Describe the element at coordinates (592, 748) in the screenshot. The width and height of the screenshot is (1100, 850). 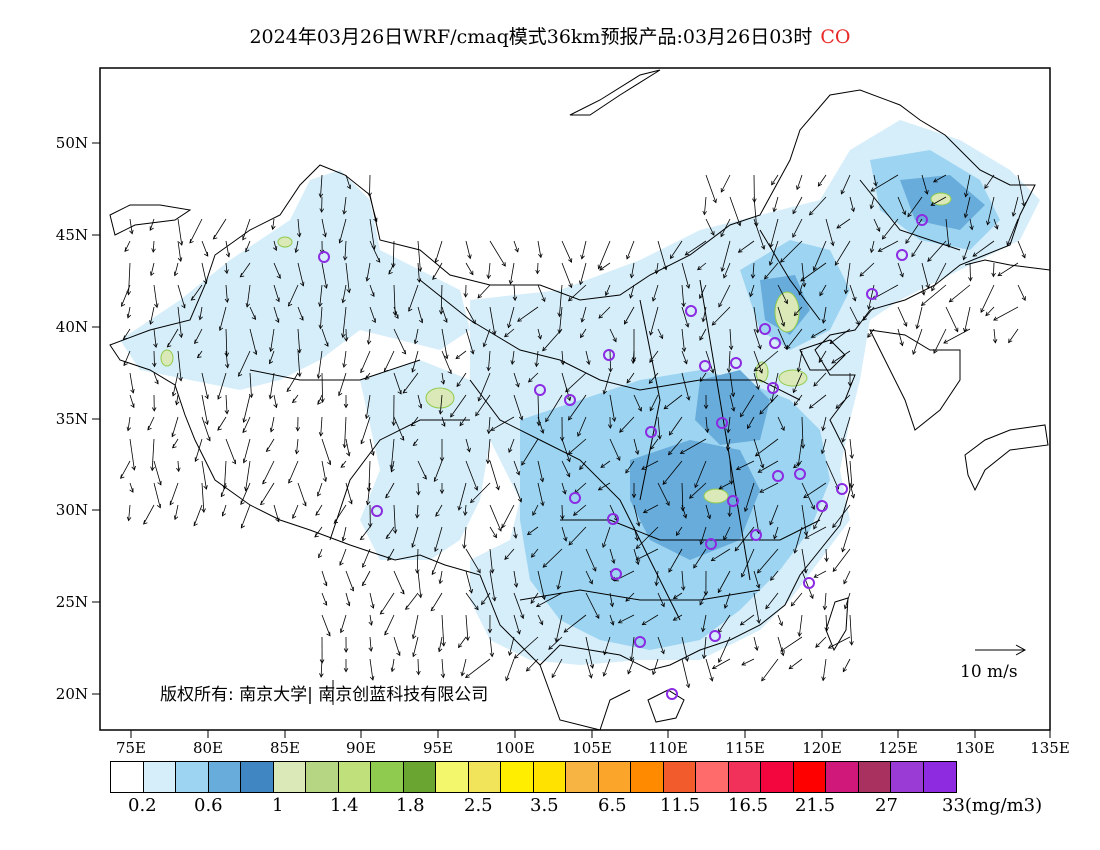
I see `x-tick-label: 105E` at that location.